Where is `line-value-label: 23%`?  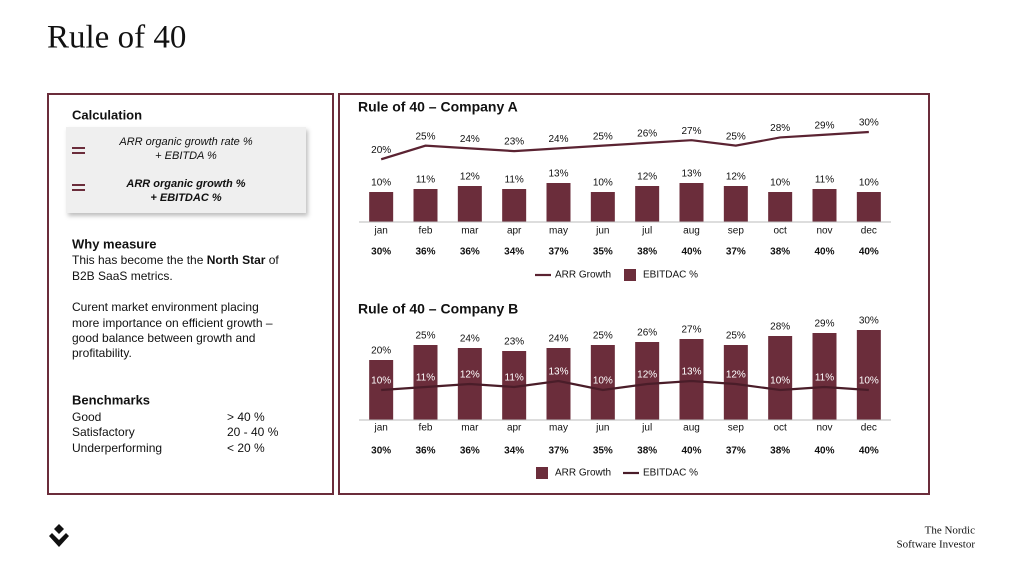 line-value-label: 23% is located at coordinates (514, 142).